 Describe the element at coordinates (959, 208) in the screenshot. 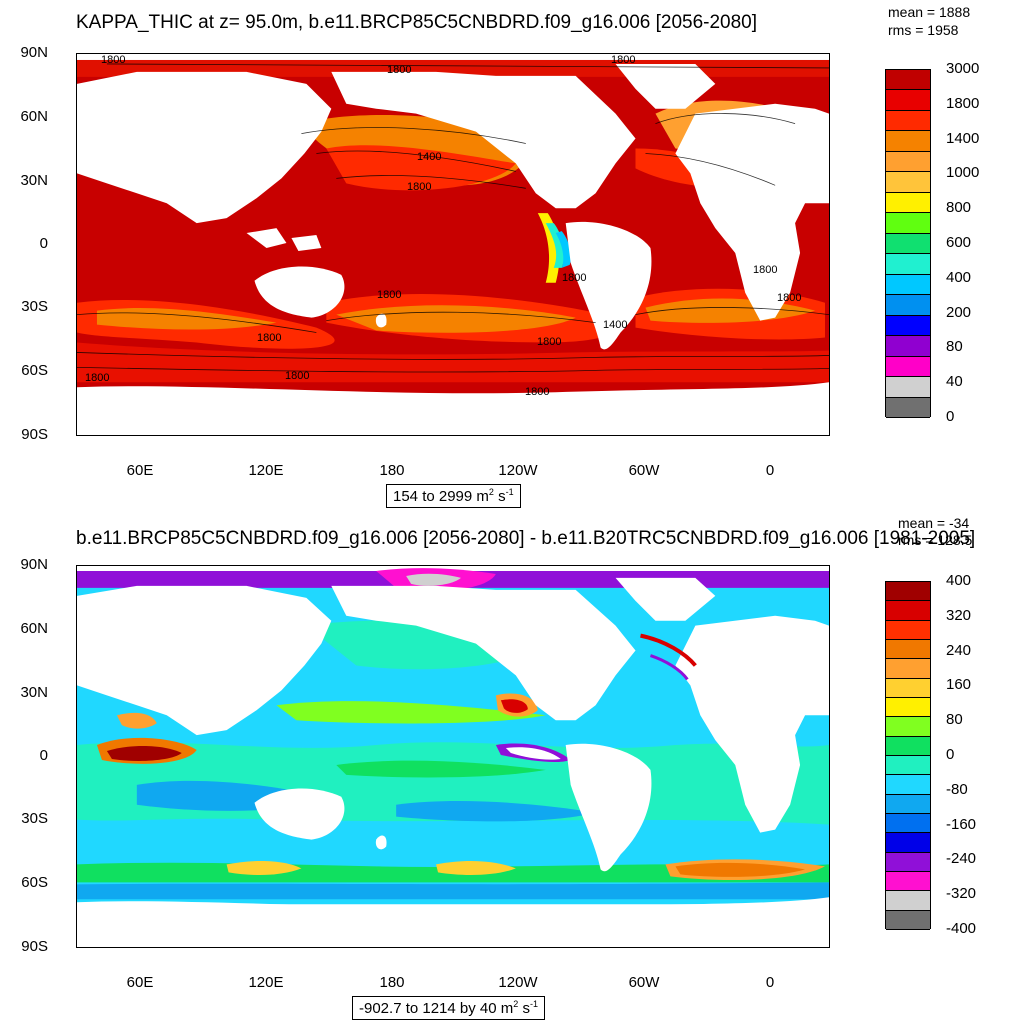

I see `colorbar-label: 800` at that location.